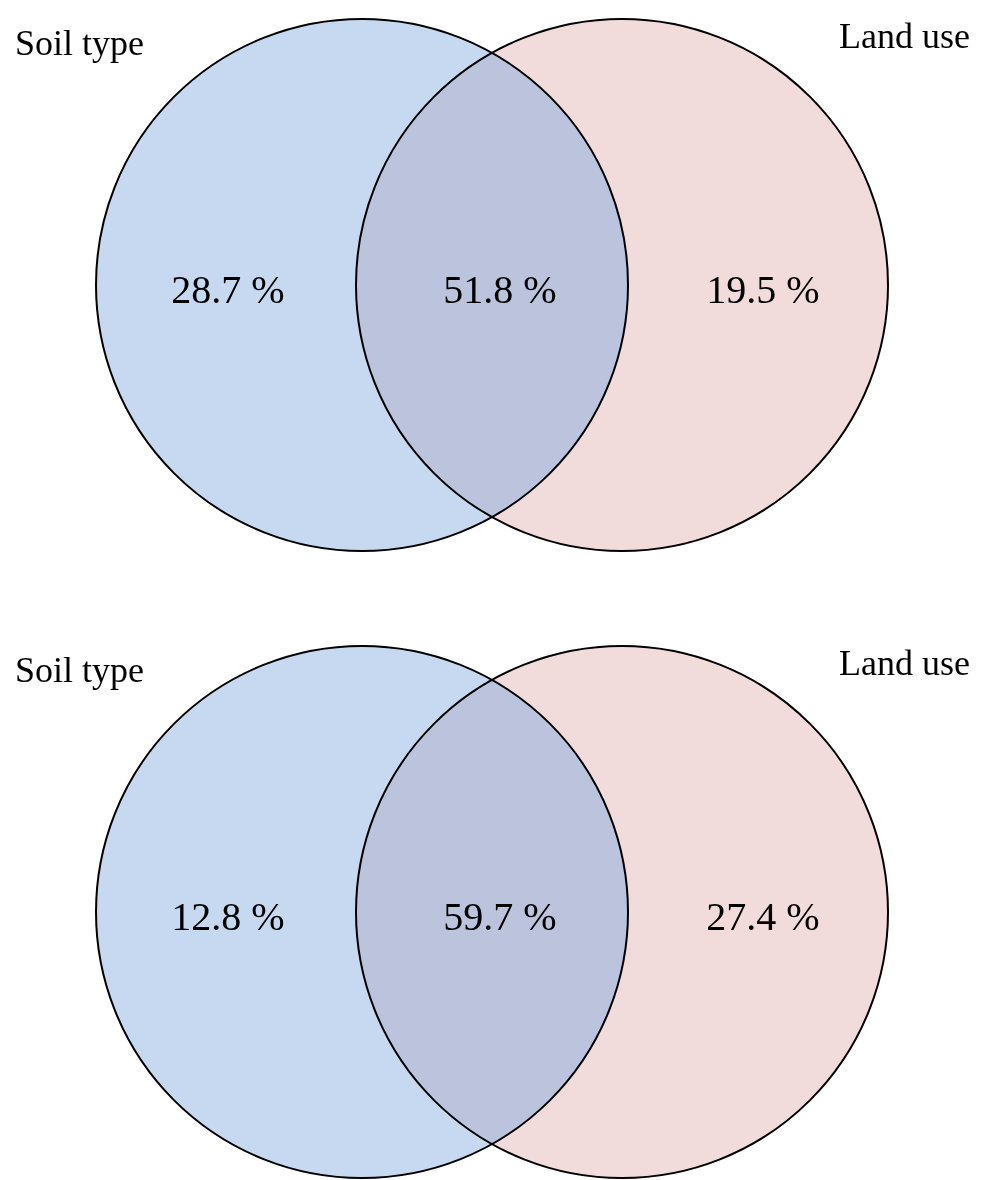  I want to click on data-label: 51.8 %, so click(500, 289).